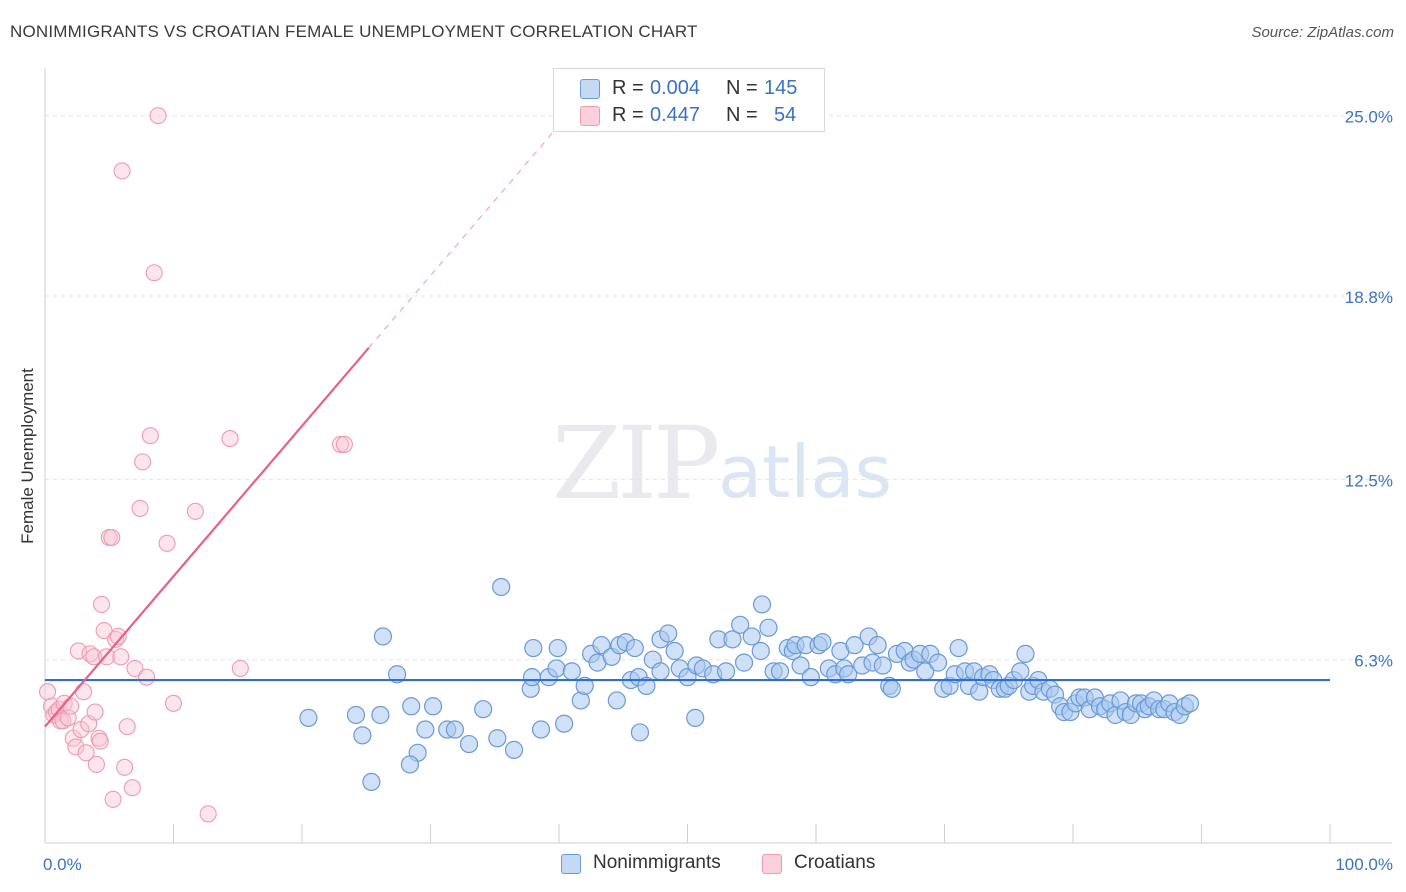  I want to click on stats-legend: R = 0.004 N = 145 R = 0.447 N = 54, so click(689, 100).